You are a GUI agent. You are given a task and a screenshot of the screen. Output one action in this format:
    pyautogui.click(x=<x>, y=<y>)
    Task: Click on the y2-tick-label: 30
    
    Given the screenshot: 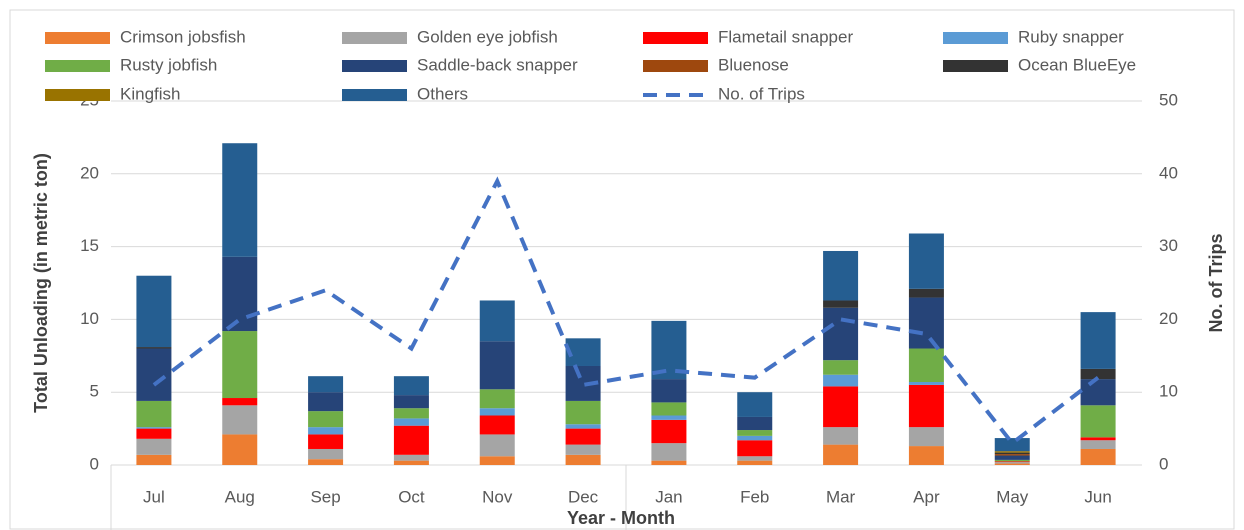 What is the action you would take?
    pyautogui.click(x=1168, y=245)
    